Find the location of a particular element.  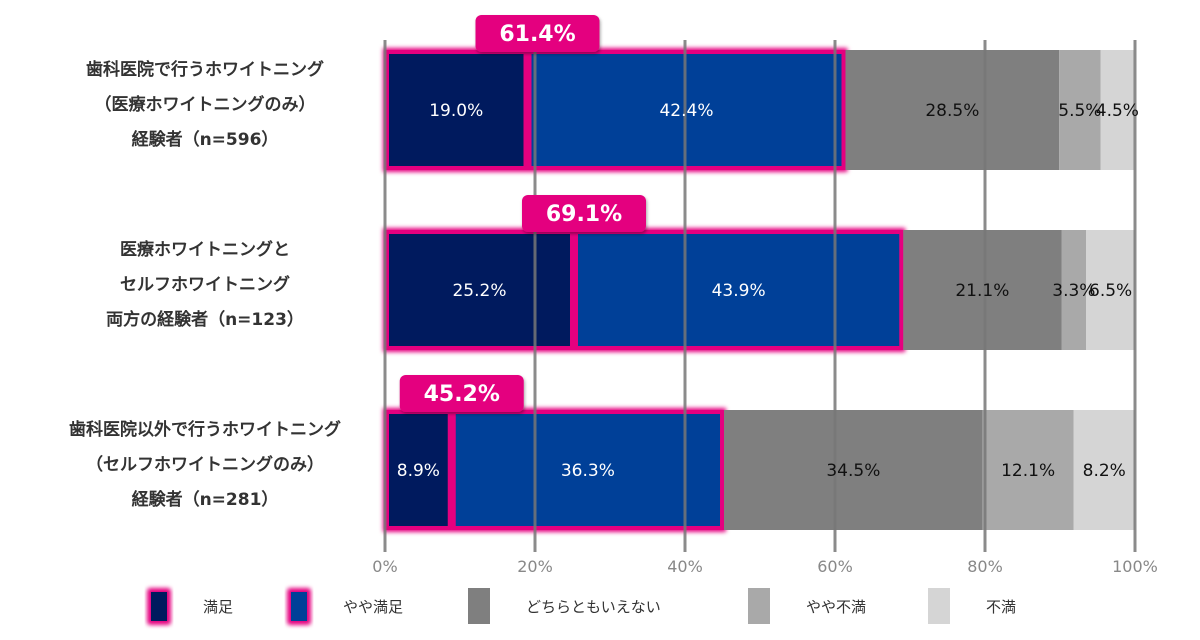

data-label: 28.5% is located at coordinates (952, 111).